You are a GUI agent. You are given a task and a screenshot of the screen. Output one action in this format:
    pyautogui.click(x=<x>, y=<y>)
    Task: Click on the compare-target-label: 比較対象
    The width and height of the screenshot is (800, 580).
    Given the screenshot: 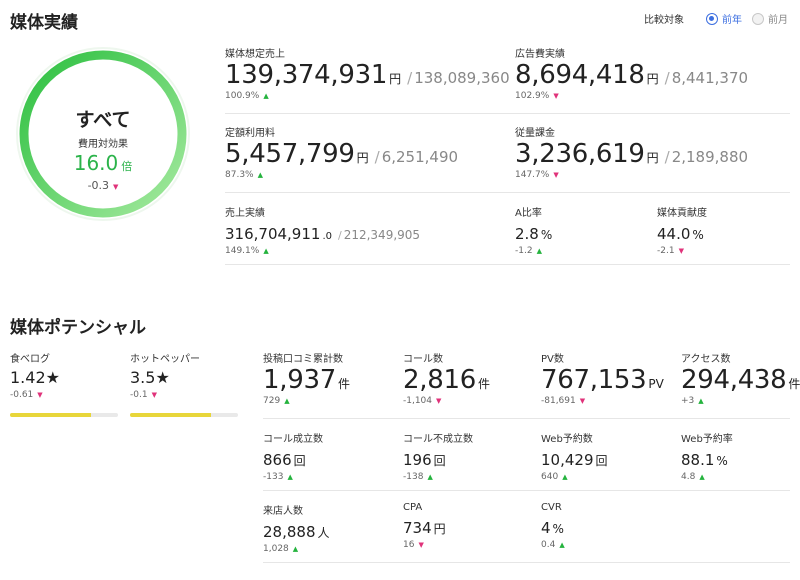 What is the action you would take?
    pyautogui.click(x=664, y=20)
    